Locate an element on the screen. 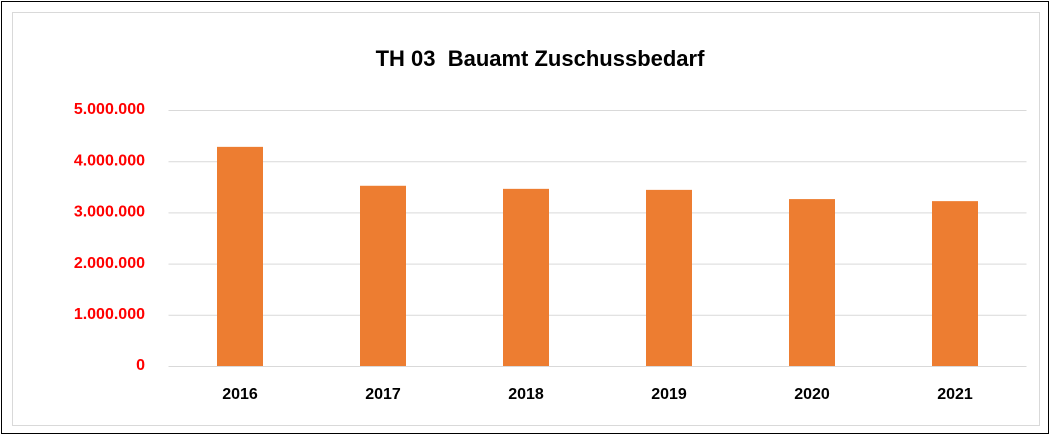 The width and height of the screenshot is (1050, 435). x-tick-label: 2016 is located at coordinates (240, 394).